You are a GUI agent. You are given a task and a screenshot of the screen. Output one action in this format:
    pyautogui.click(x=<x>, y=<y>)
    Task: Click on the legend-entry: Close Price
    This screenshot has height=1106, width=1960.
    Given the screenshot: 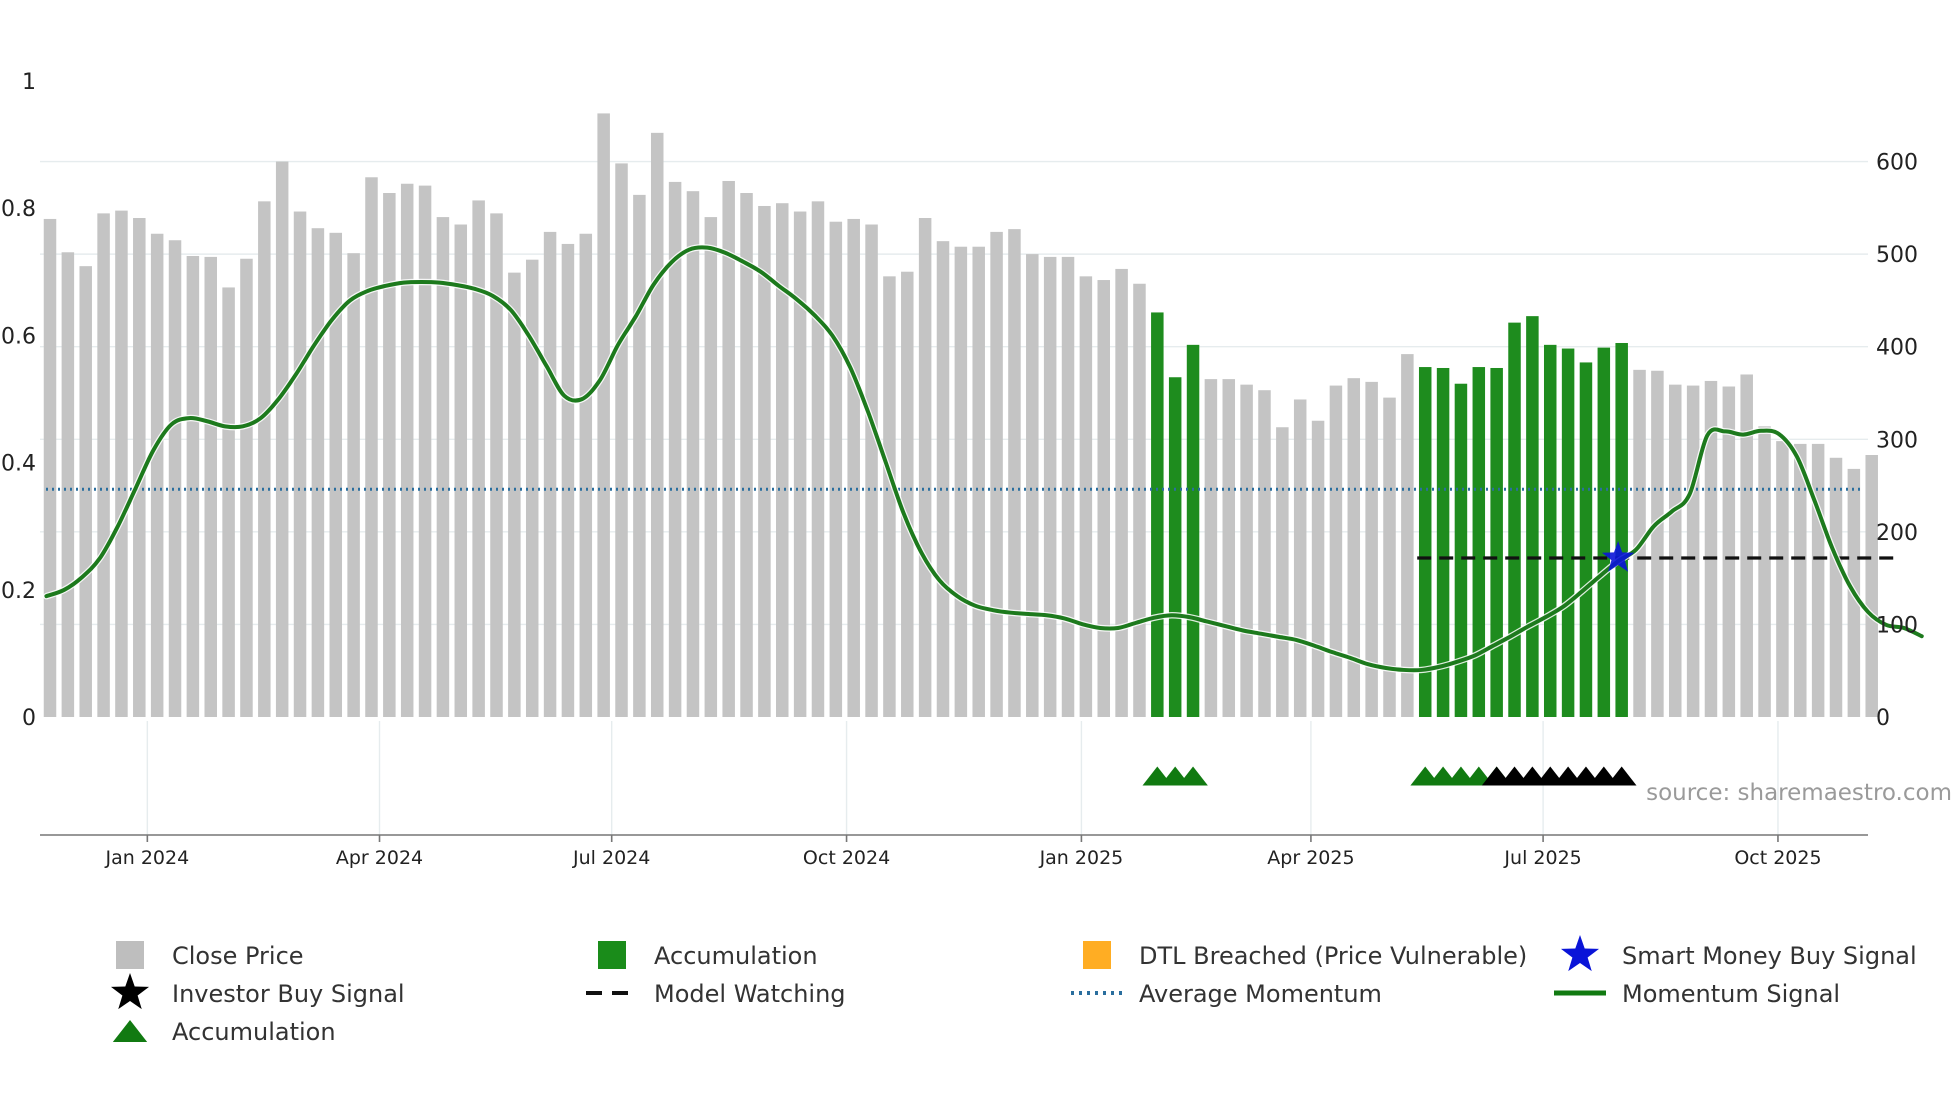 What is the action you would take?
    pyautogui.click(x=210, y=955)
    